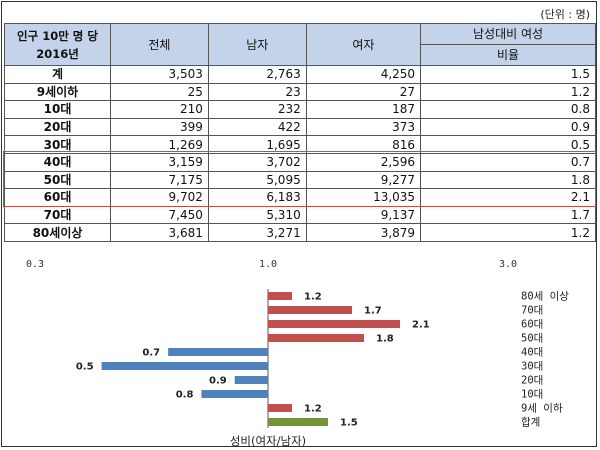 The width and height of the screenshot is (600, 450). Describe the element at coordinates (57, 144) in the screenshot. I see `row-label: 30대` at that location.